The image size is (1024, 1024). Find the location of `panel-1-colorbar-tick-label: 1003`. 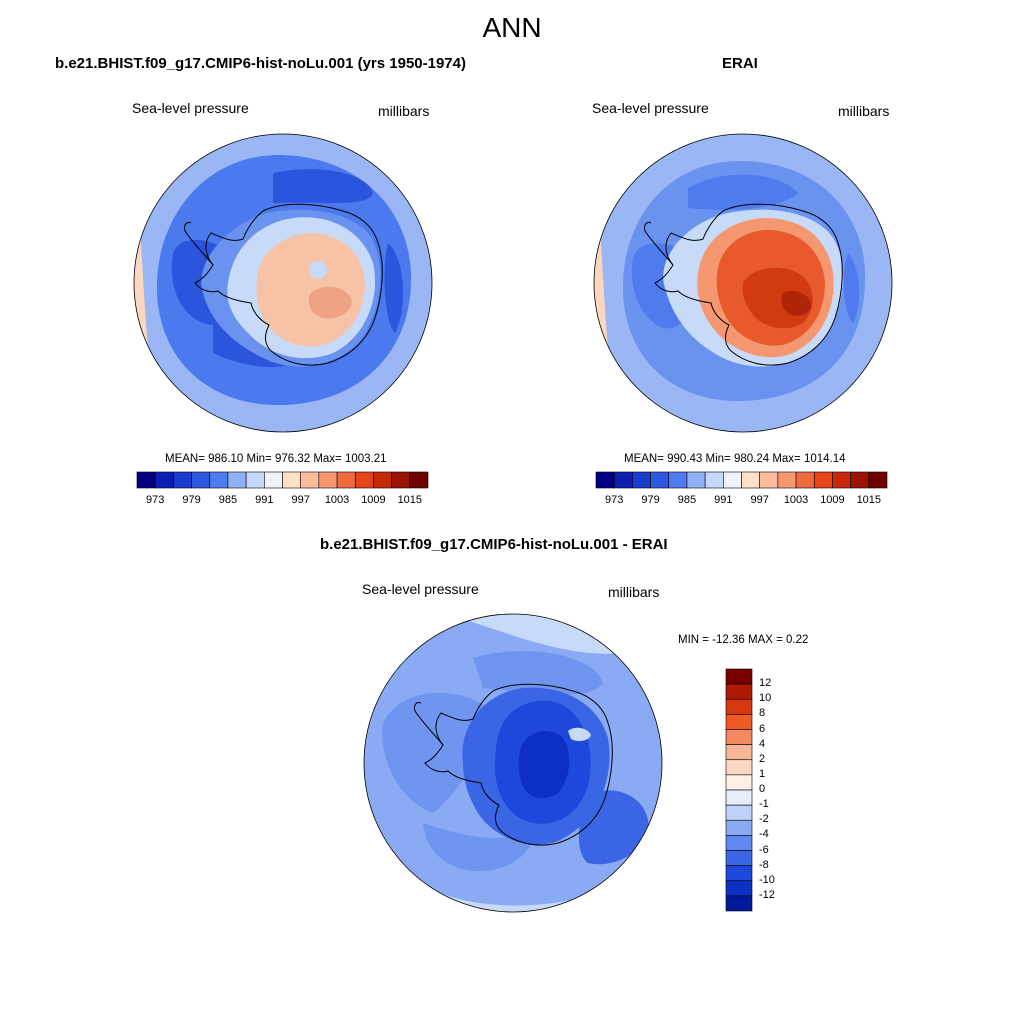

panel-1-colorbar-tick-label: 1003 is located at coordinates (337, 500).